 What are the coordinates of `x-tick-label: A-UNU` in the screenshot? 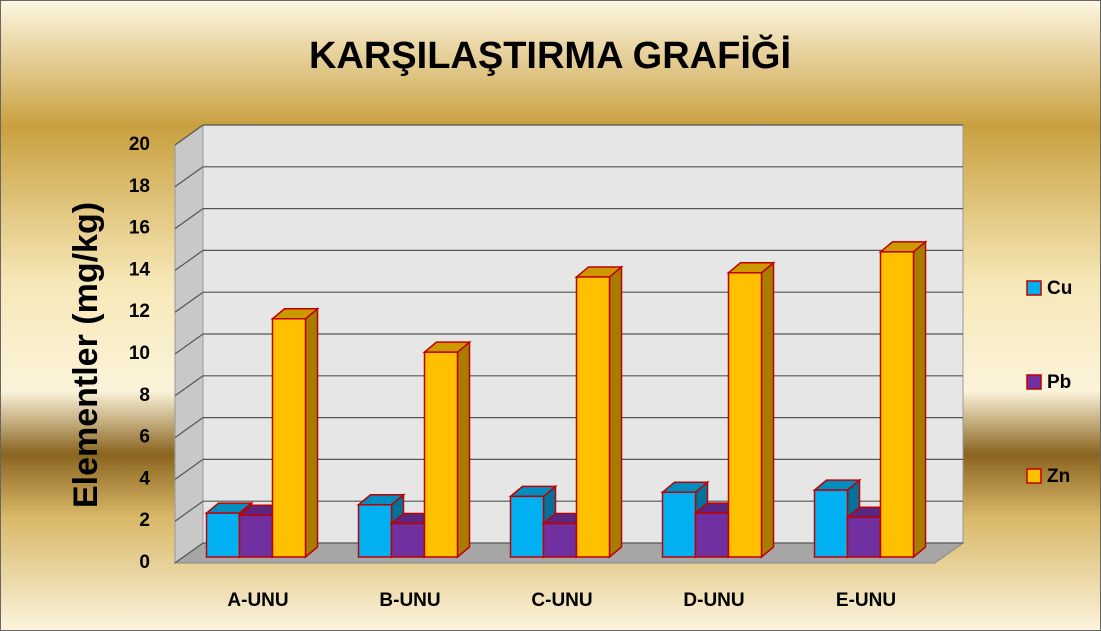 It's located at (257, 600).